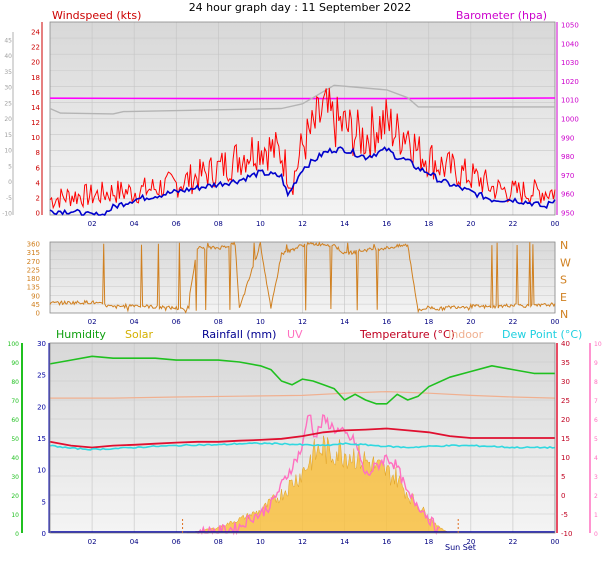 The width and height of the screenshot is (608, 561). What do you see at coordinates (570, 120) in the screenshot?
I see `y-right-tick-label: 1000` at bounding box center [570, 120].